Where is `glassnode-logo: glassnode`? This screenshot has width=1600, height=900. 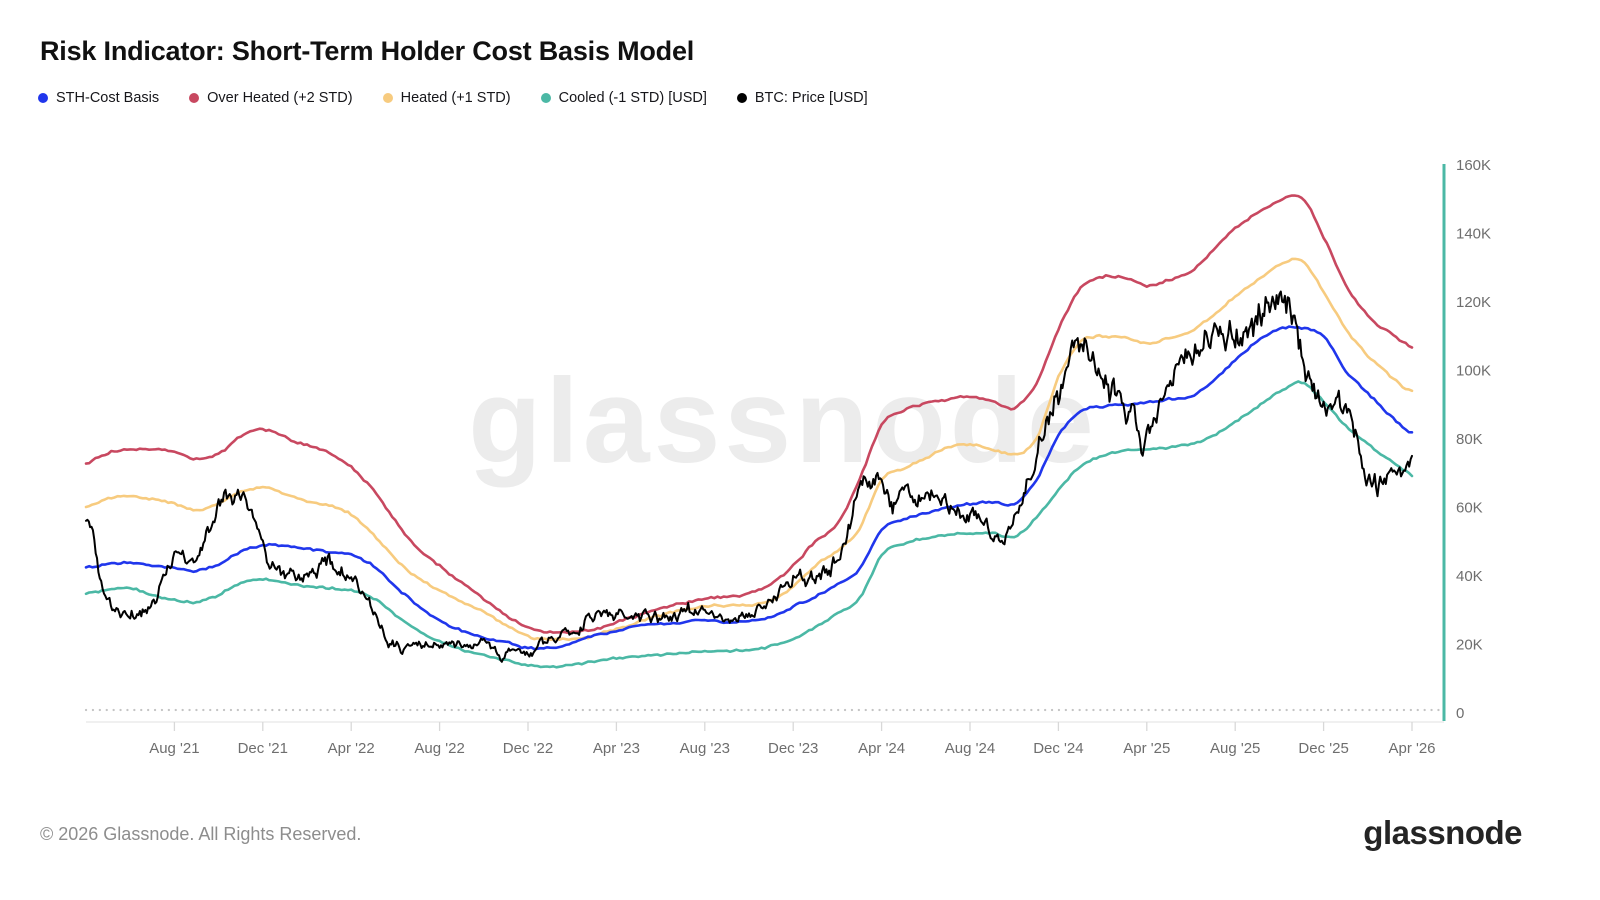
glassnode-logo: glassnode is located at coordinates (1442, 832).